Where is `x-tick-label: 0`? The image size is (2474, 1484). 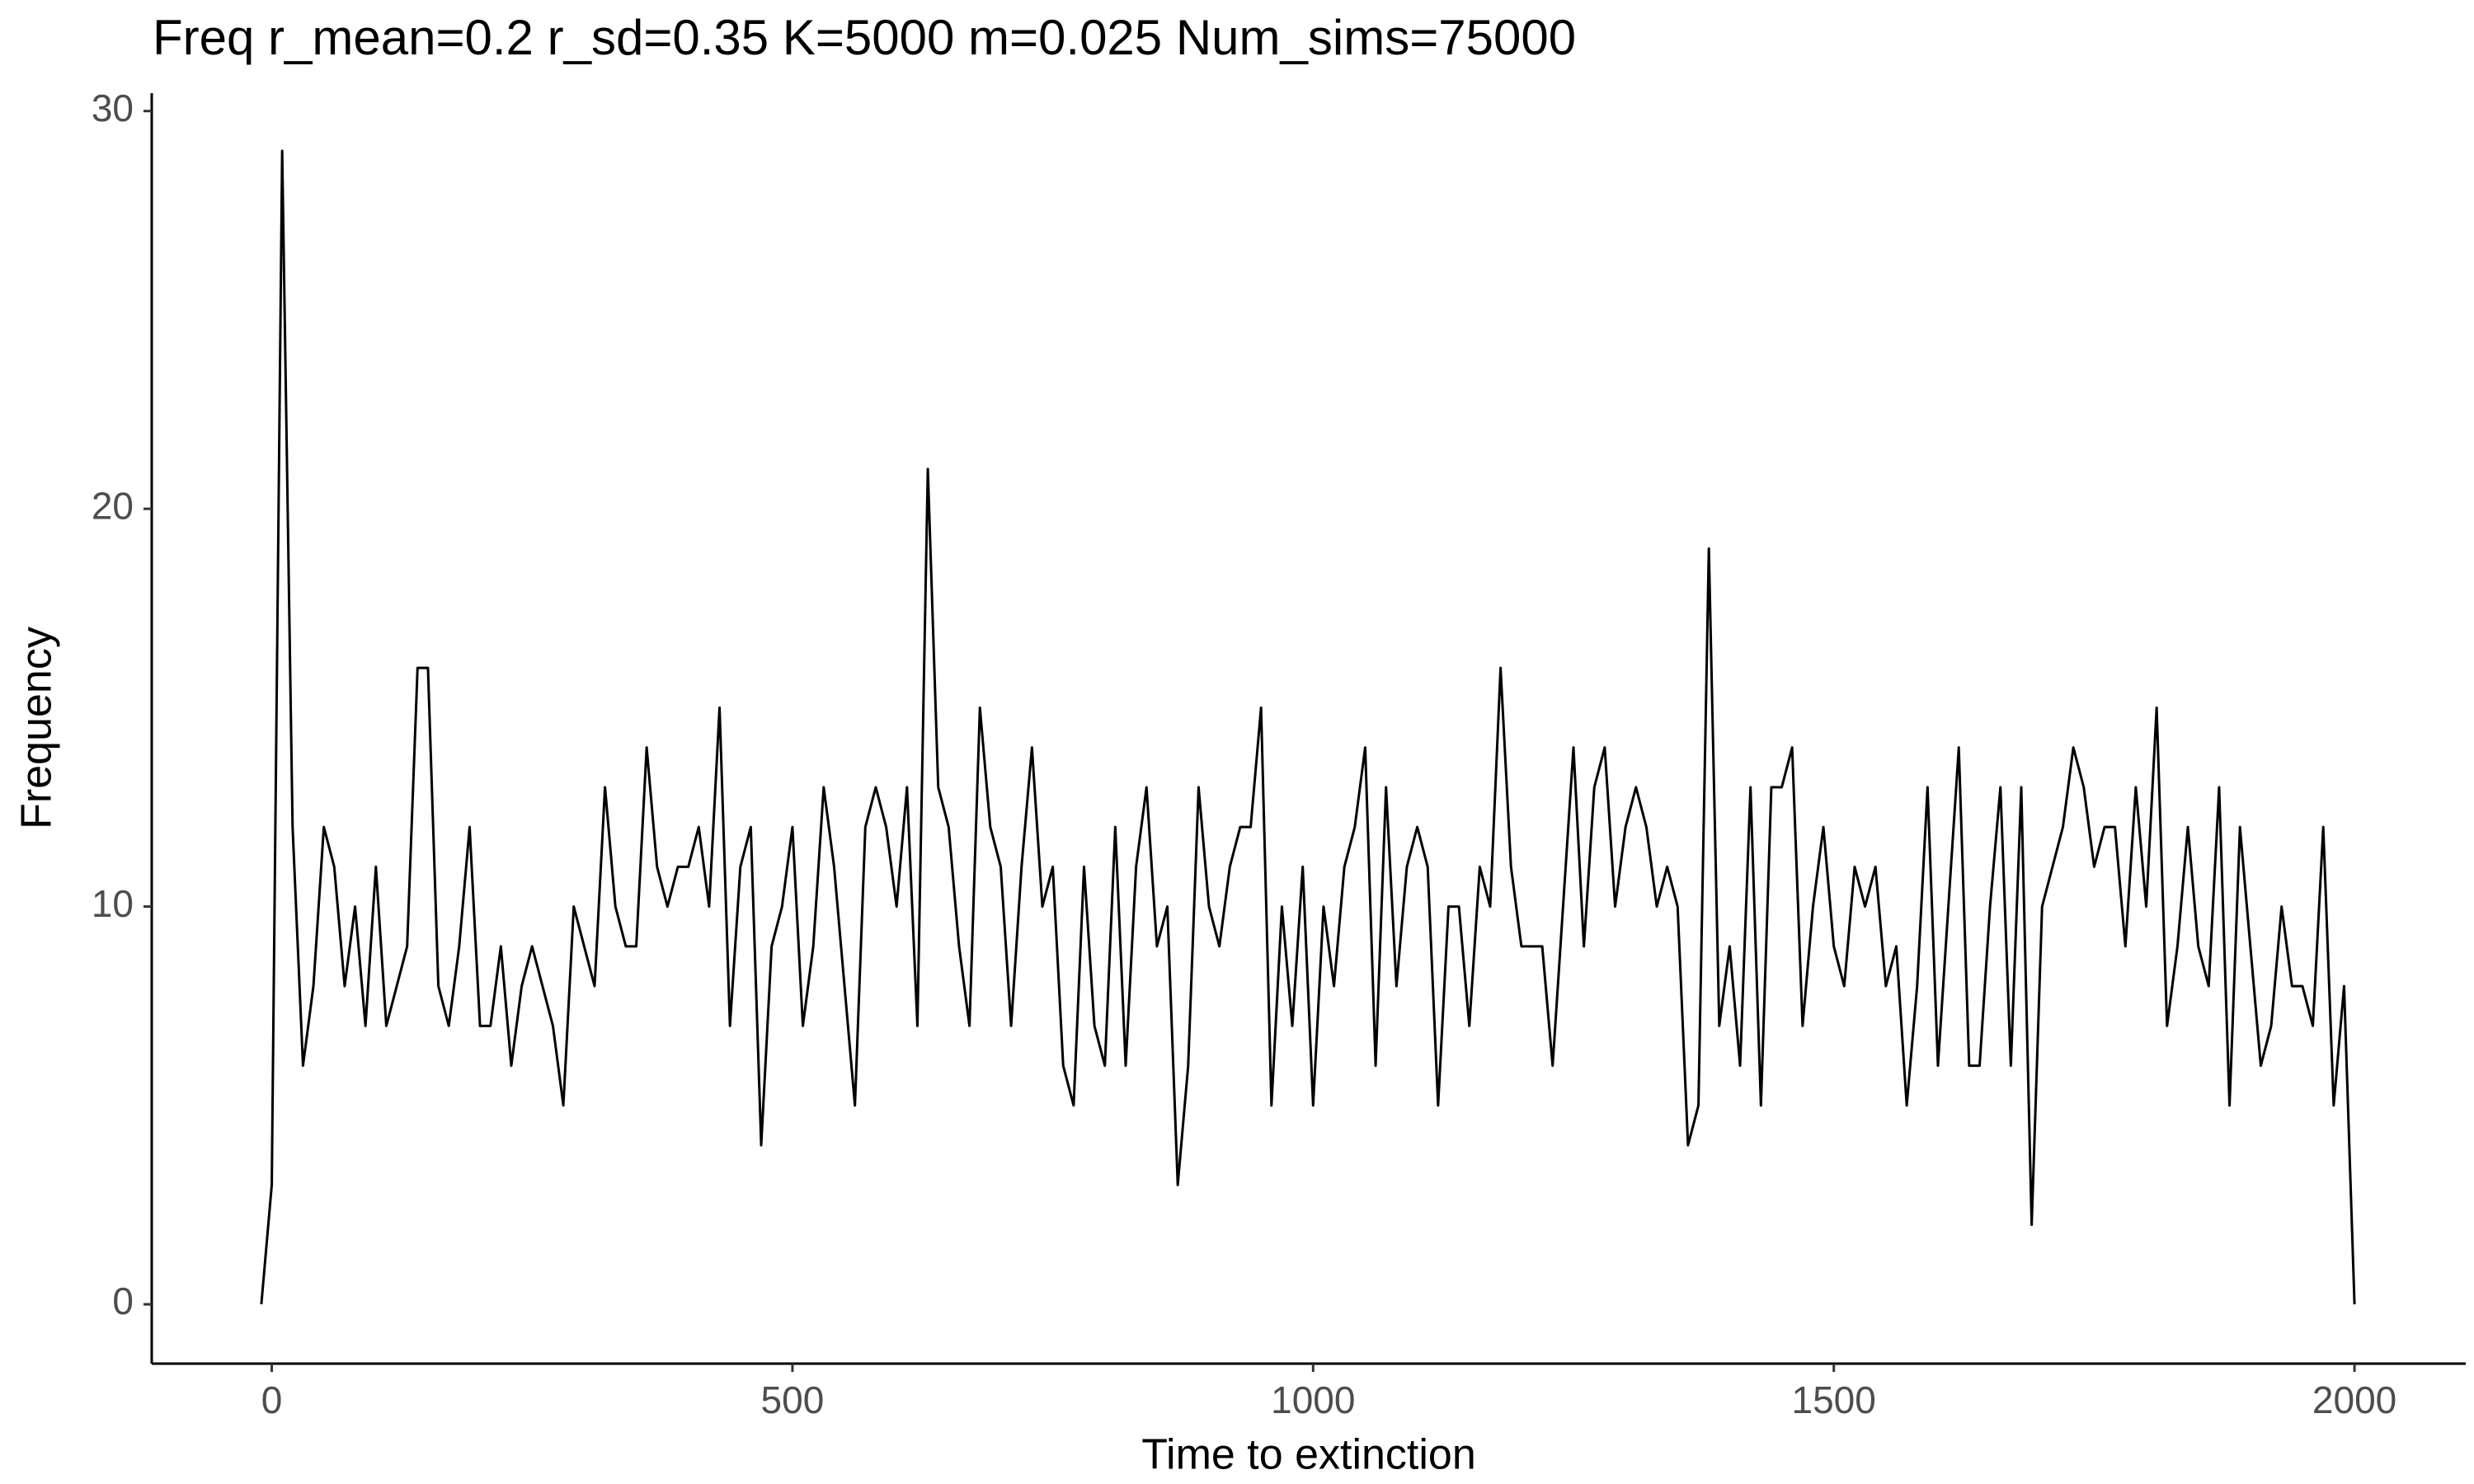
x-tick-label: 0 is located at coordinates (272, 1399).